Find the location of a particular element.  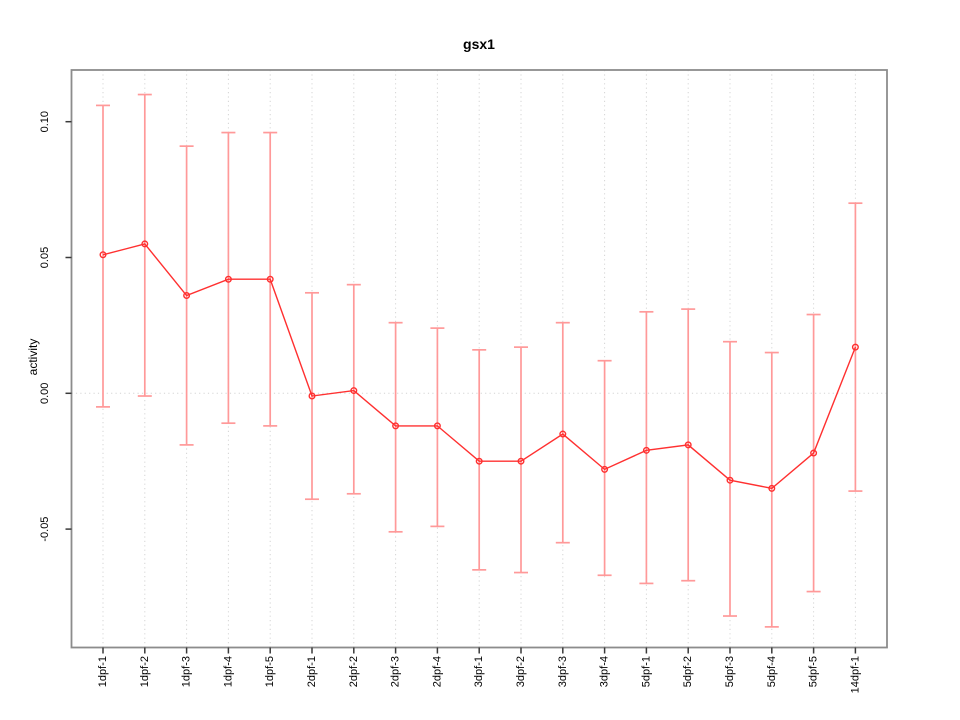

x-tick-label: 14dpf-1 is located at coordinates (855, 674).